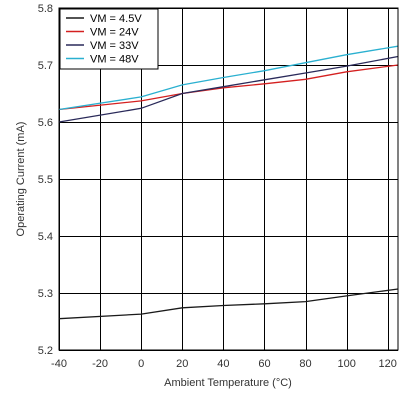 The width and height of the screenshot is (399, 394). Describe the element at coordinates (305, 364) in the screenshot. I see `x-tick-label: 80` at that location.